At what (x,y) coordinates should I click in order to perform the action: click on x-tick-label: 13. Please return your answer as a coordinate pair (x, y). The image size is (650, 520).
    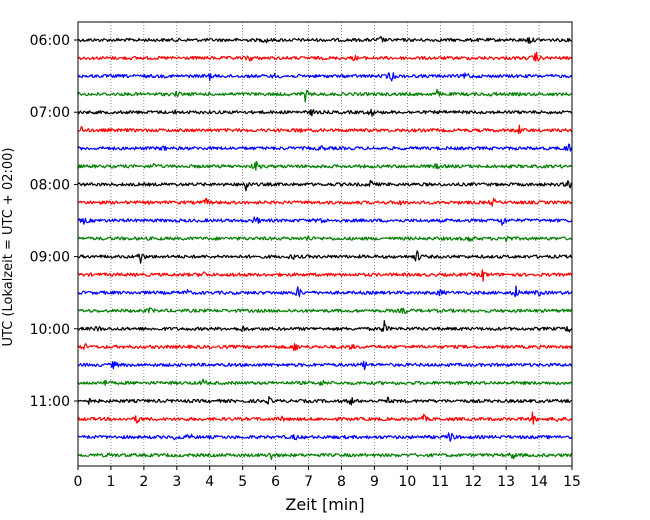
    Looking at the image, I should click on (506, 482).